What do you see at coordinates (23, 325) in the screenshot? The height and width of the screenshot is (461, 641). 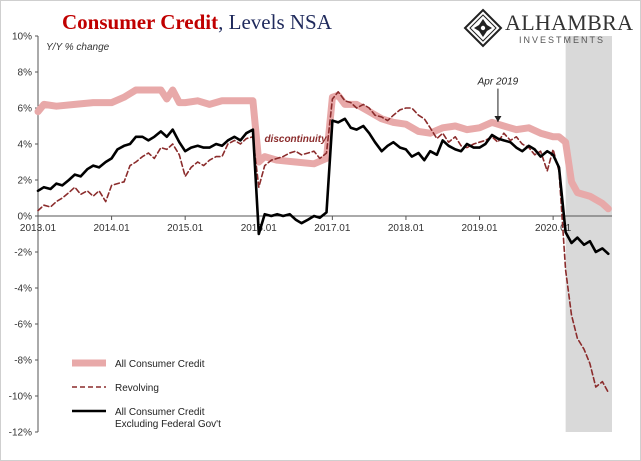 I see `y-tick-label: -6%` at bounding box center [23, 325].